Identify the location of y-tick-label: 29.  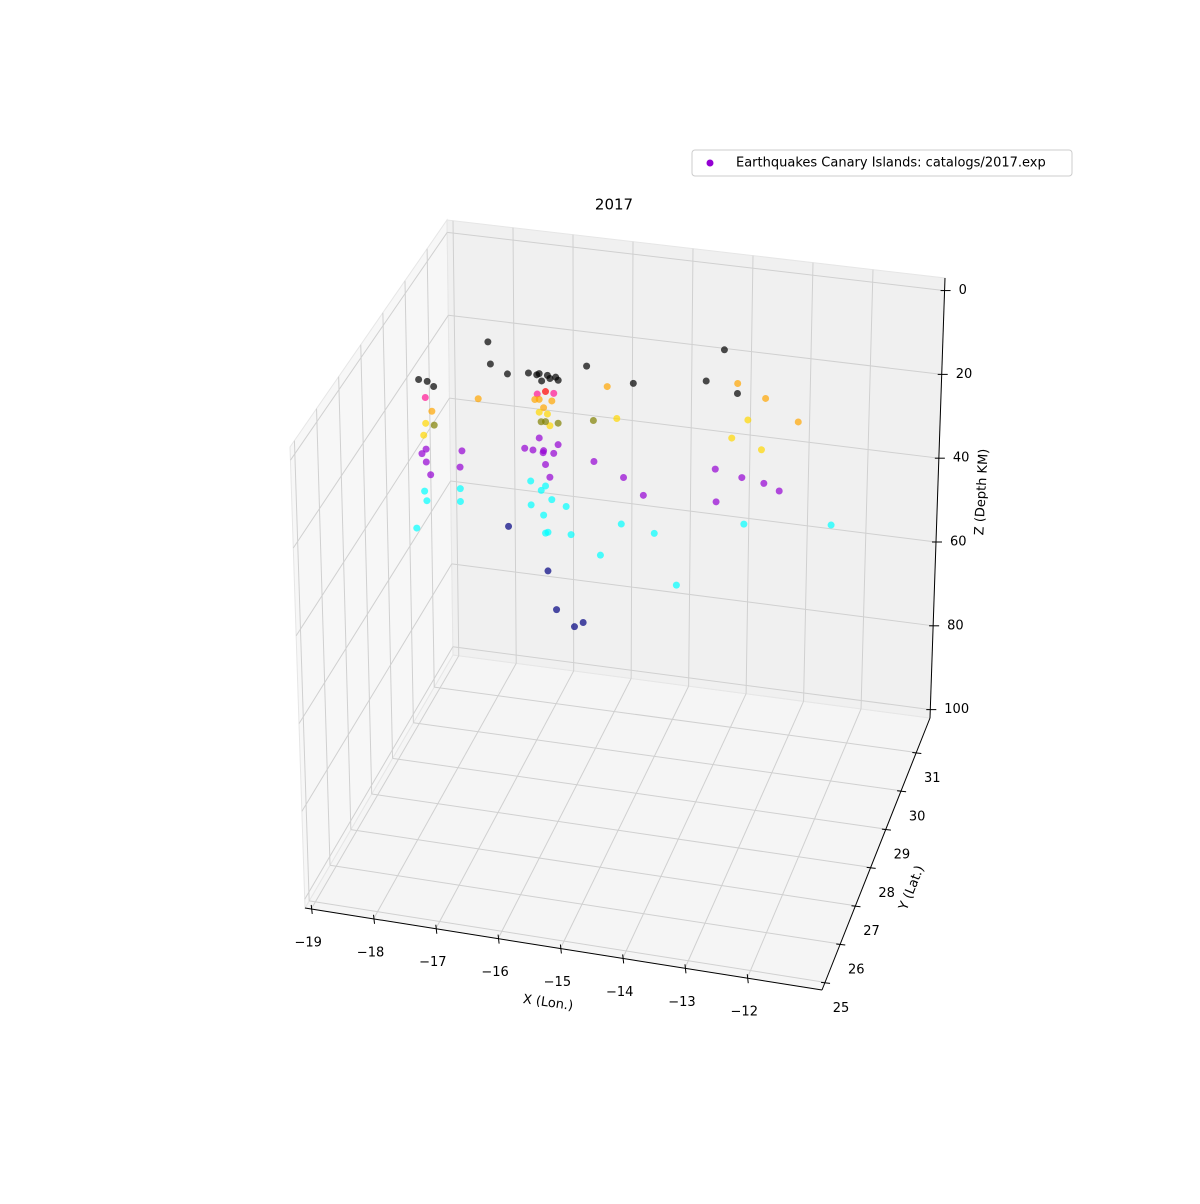
(902, 855).